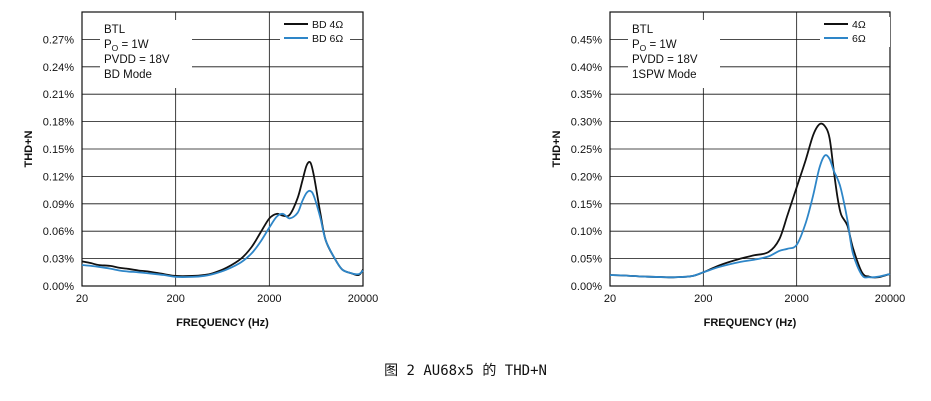 This screenshot has height=401, width=931. I want to click on legend-label: 6Ω, so click(859, 39).